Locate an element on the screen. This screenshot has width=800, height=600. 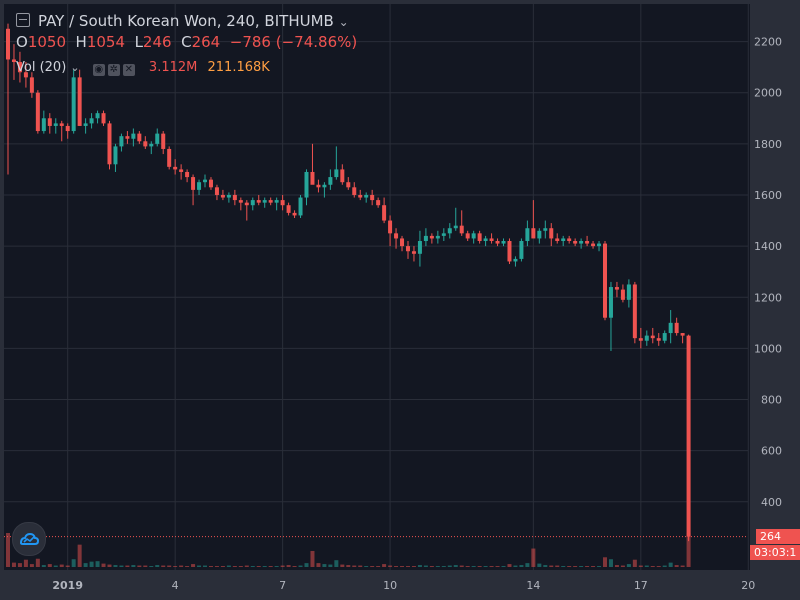
volume-legend: Vol (20) ⌄ ◉ ✲ ✕ 3.112M 211.168K is located at coordinates (143, 68).